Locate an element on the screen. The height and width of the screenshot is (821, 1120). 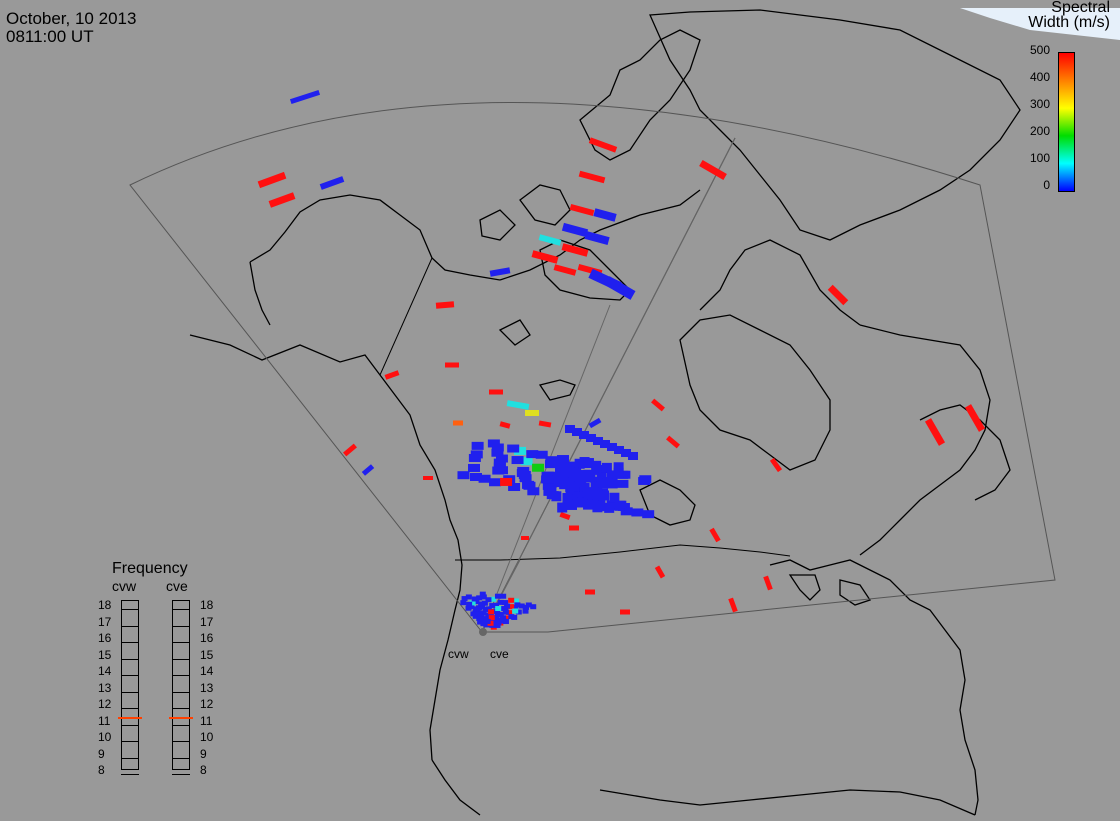
freq-radar-label-cvw: cvw is located at coordinates (124, 586).